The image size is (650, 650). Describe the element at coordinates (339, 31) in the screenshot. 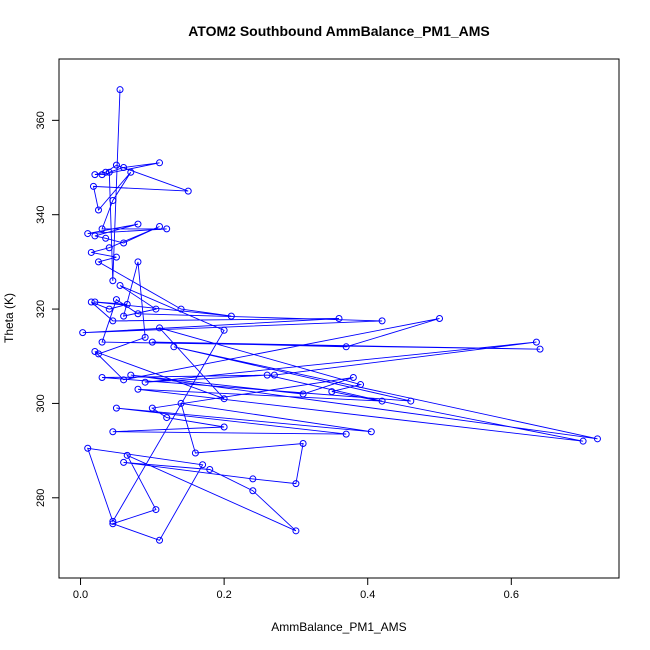

I see `chart-title: ATOM2 Southbound AmmBalance_PM1_AMS` at that location.